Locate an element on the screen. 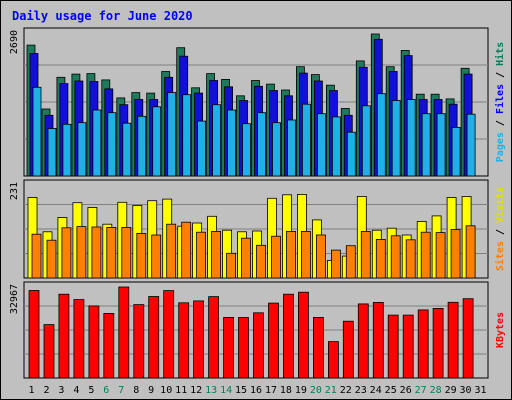 The image size is (512, 400). chart-title: Daily usage for June 2020 is located at coordinates (102, 16).